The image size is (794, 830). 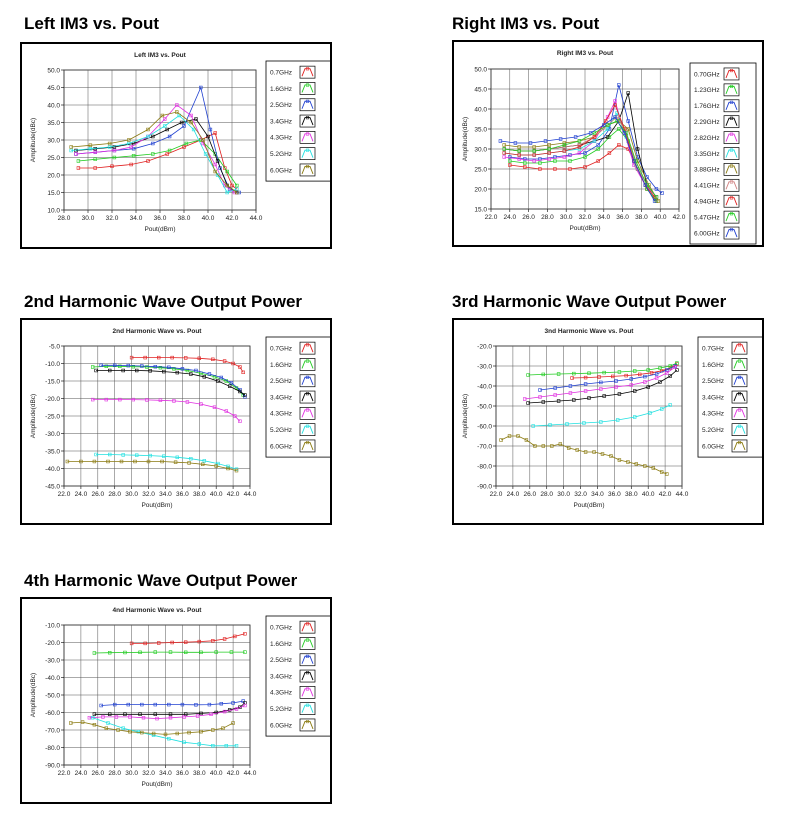 What do you see at coordinates (92, 23) in the screenshot?
I see `section-heading-left-im3: Left IM3 vs. Pout` at bounding box center [92, 23].